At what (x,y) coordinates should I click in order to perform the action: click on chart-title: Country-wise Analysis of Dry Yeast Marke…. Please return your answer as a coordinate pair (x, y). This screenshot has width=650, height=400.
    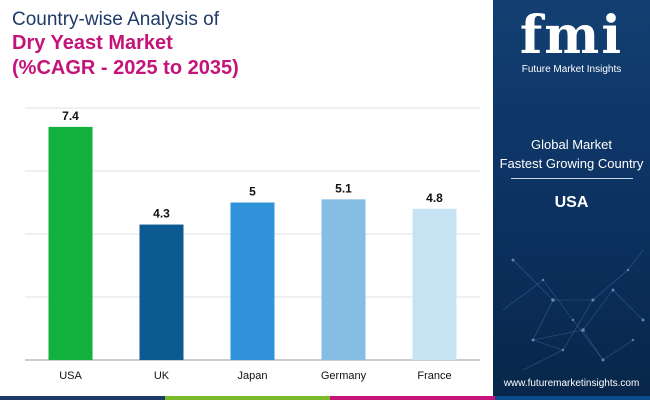
    Looking at the image, I should click on (125, 44).